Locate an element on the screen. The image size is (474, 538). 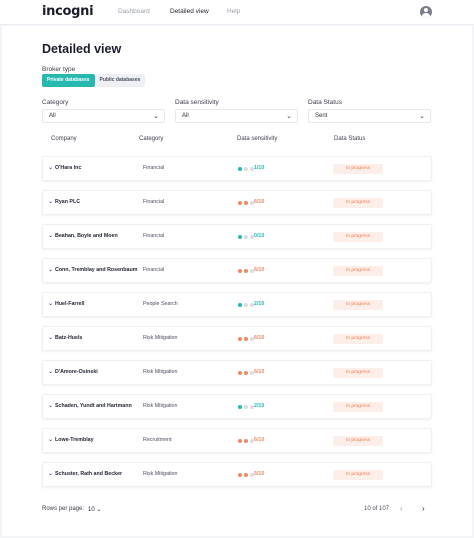
status-select-value: Sent is located at coordinates (321, 116).